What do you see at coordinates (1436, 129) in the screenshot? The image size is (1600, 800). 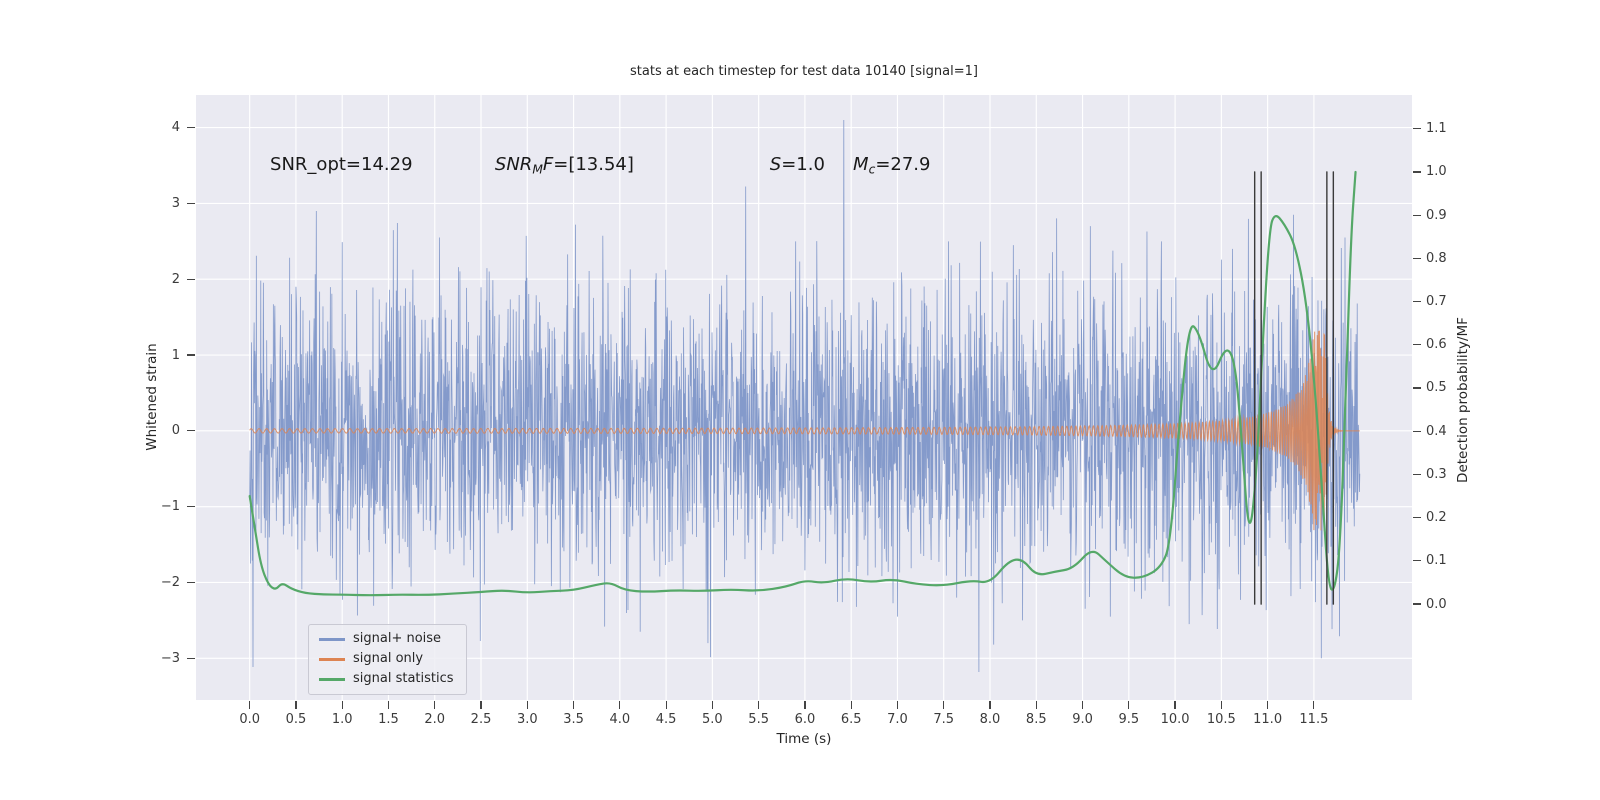 I see `y-right-tick-label: 1.1` at bounding box center [1436, 129].